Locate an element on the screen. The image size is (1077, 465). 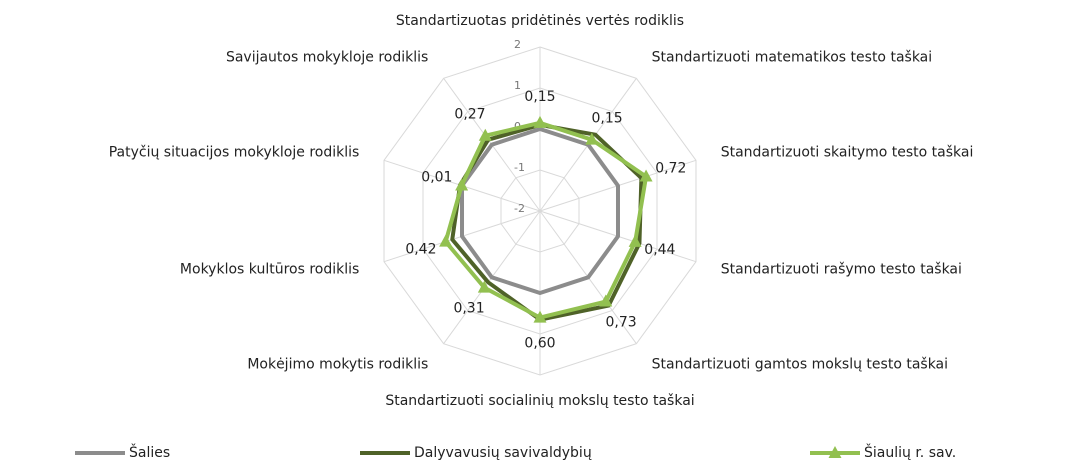
legend-label: Šiaulių r. sav. is located at coordinates (910, 452).